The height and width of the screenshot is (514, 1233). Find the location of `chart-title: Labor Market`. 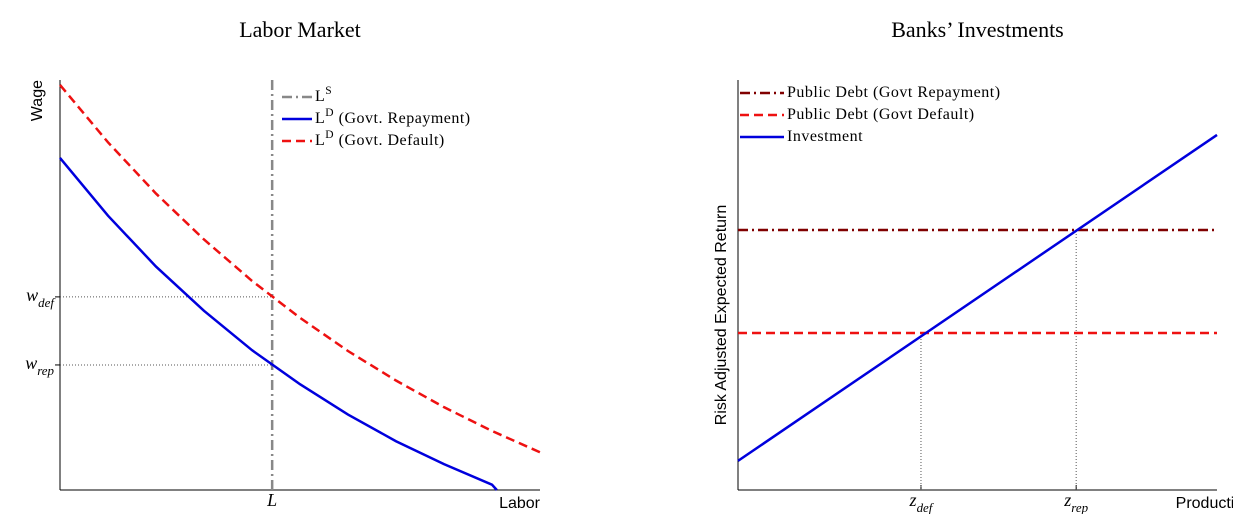

chart-title: Labor Market is located at coordinates (300, 29).